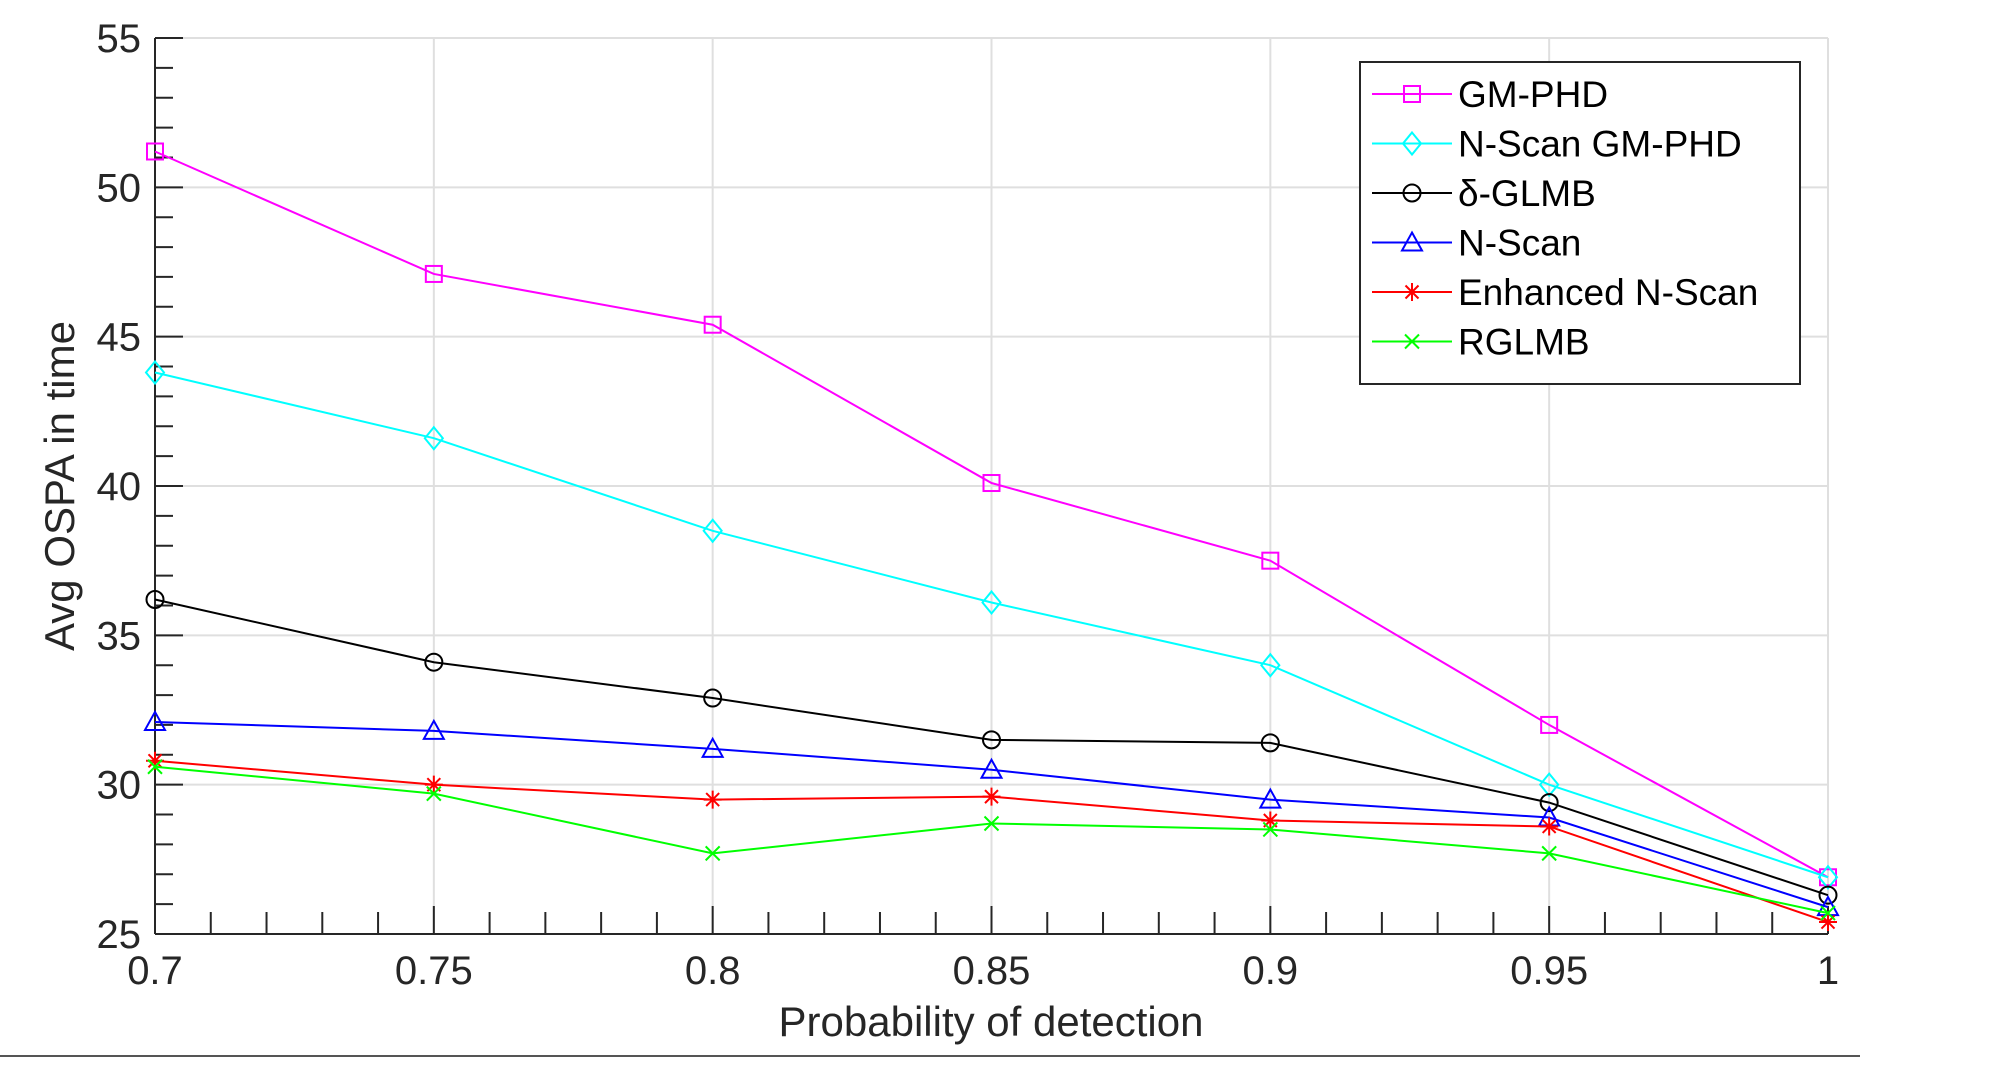 The width and height of the screenshot is (1998, 1066). I want to click on legend-item: δ-GLMB, so click(1484, 193).